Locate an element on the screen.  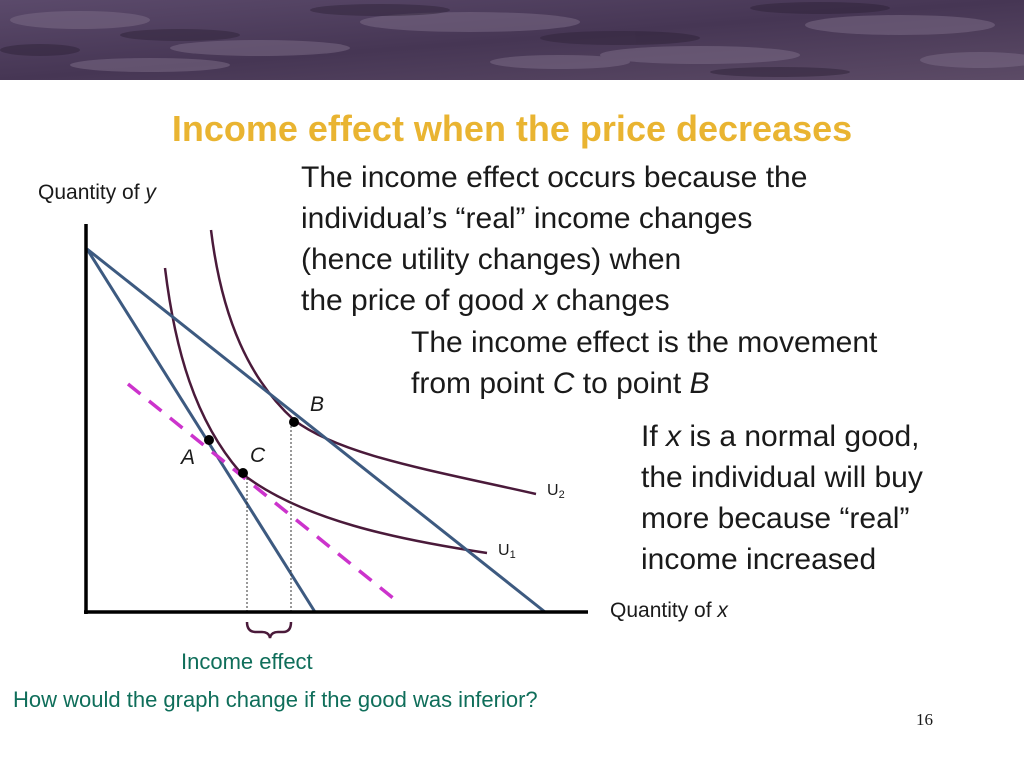
income-effect-bracket is located at coordinates (269, 630).